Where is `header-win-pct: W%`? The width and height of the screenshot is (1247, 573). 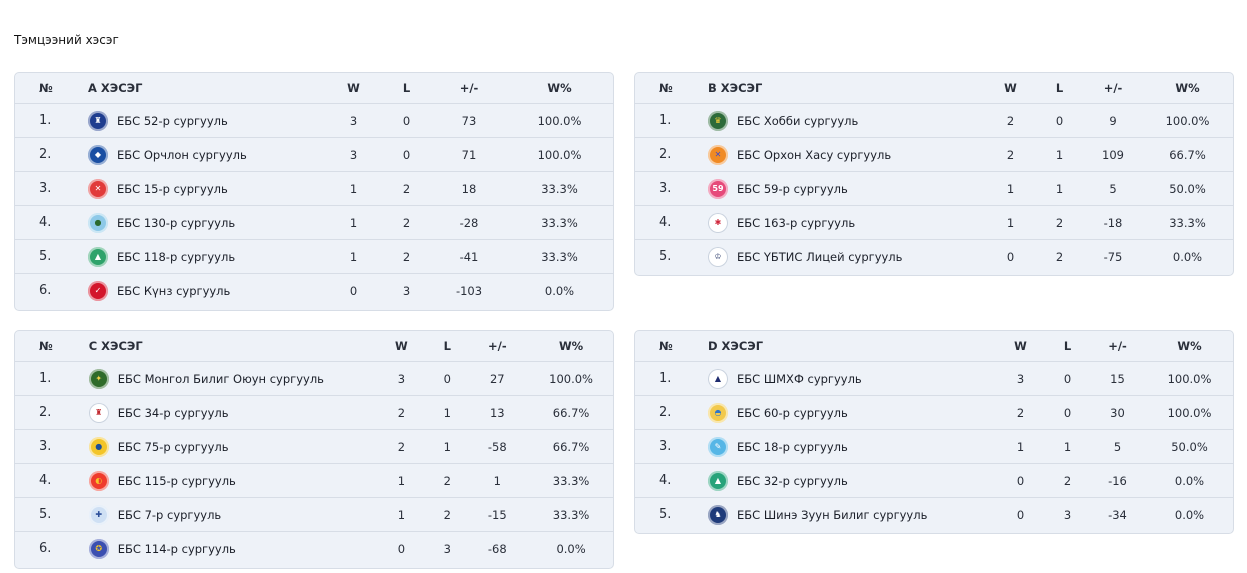 header-win-pct: W% is located at coordinates (1188, 346).